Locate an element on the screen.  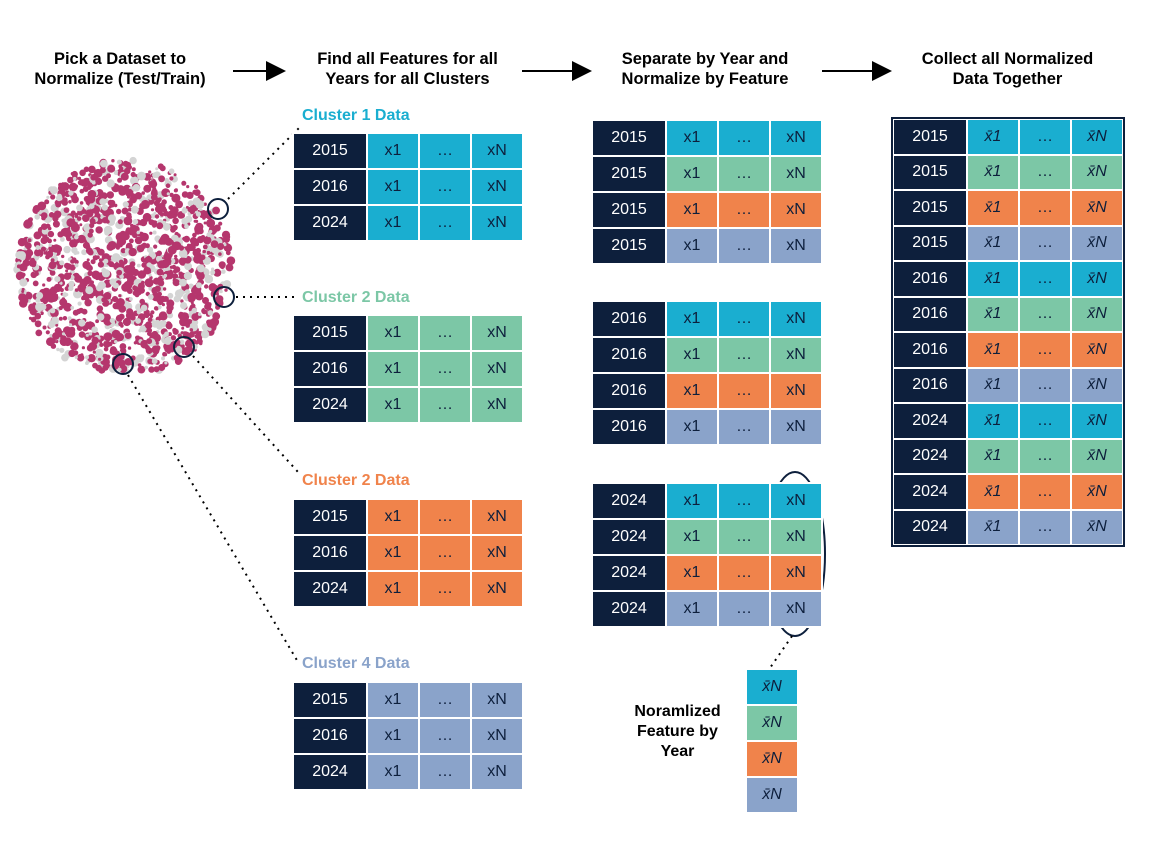
step-3-line2: Normalize by Feature is located at coordinates (705, 79).